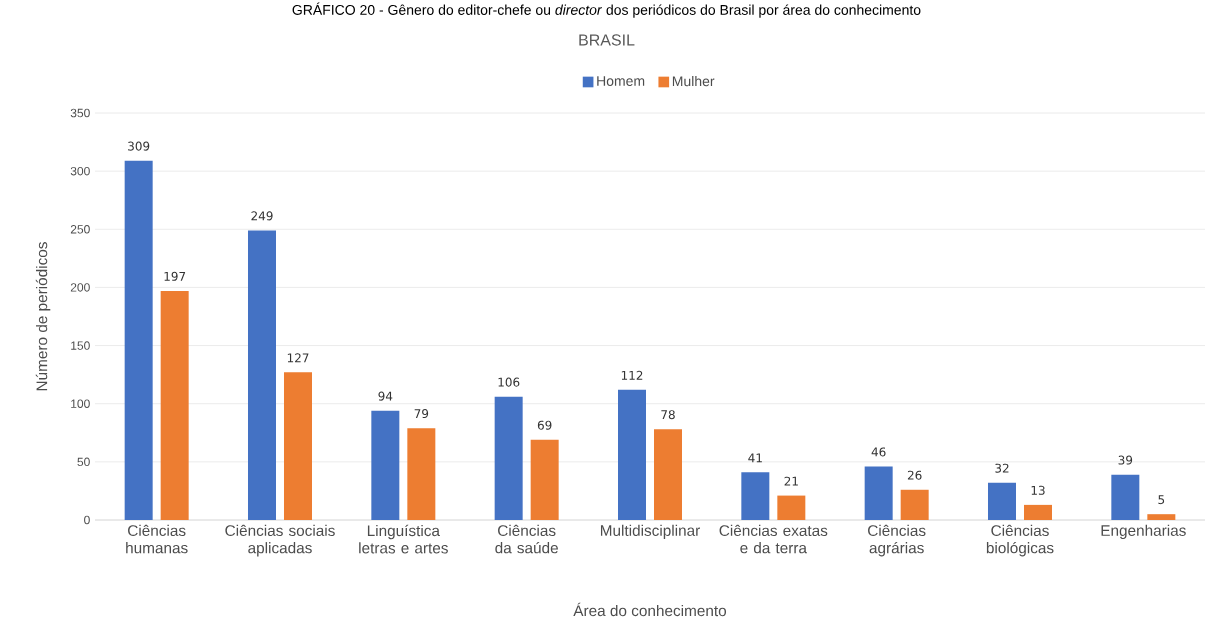  What do you see at coordinates (693, 81) in the screenshot?
I see `legend-label: Mulher` at bounding box center [693, 81].